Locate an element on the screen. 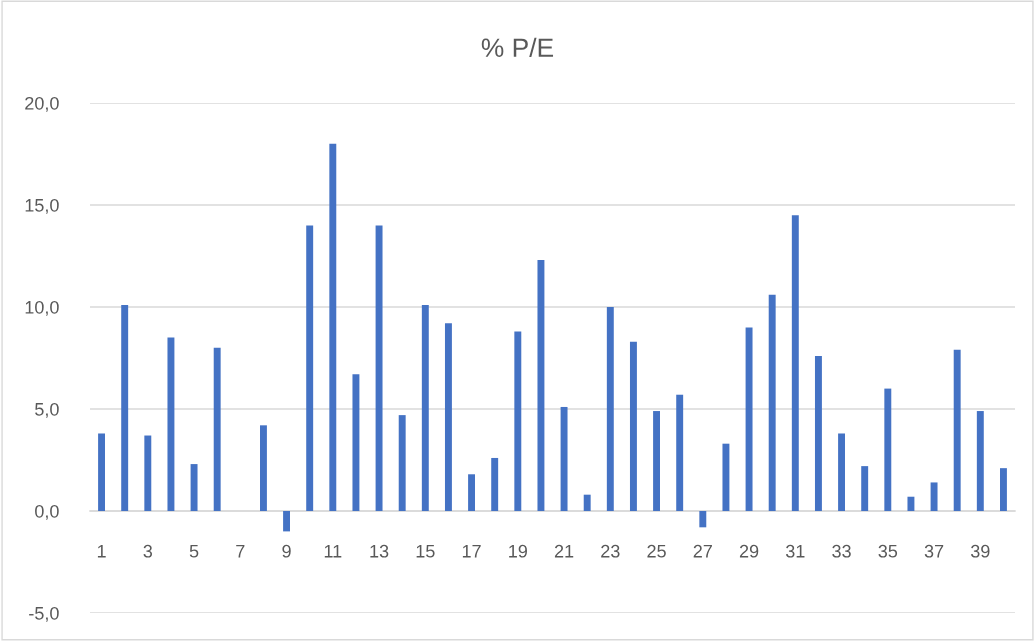 This screenshot has width=1035, height=641. y-tick-label: 0,0 is located at coordinates (47, 512).